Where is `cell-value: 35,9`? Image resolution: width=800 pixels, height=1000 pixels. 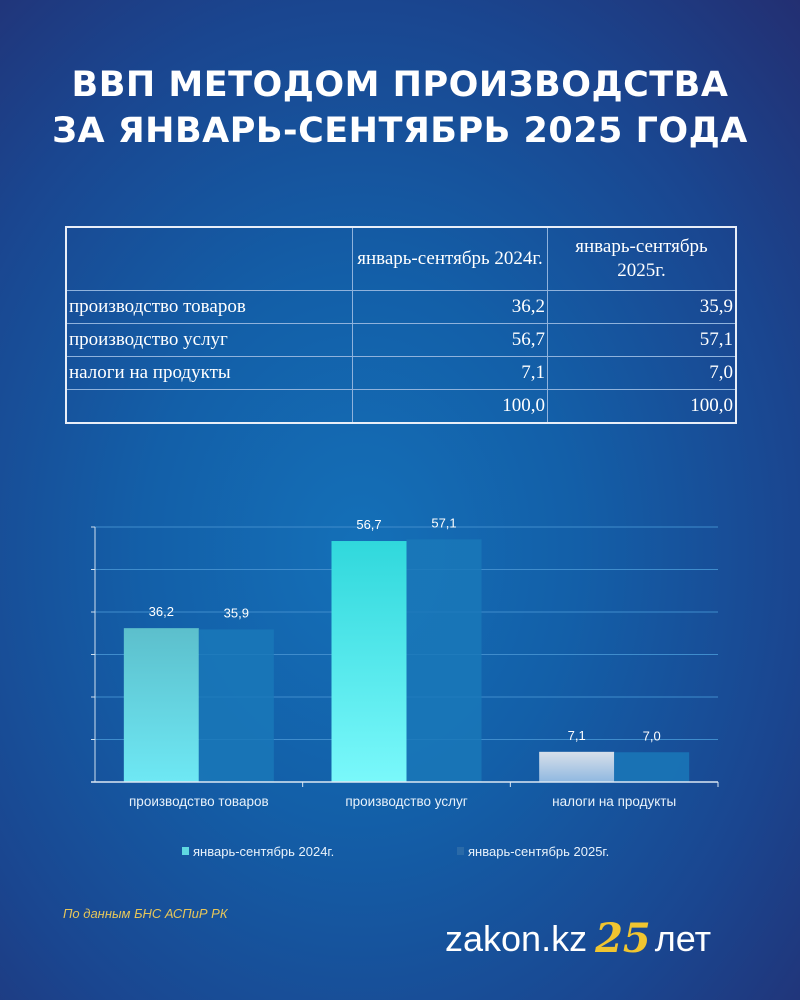 cell-value: 35,9 is located at coordinates (642, 307).